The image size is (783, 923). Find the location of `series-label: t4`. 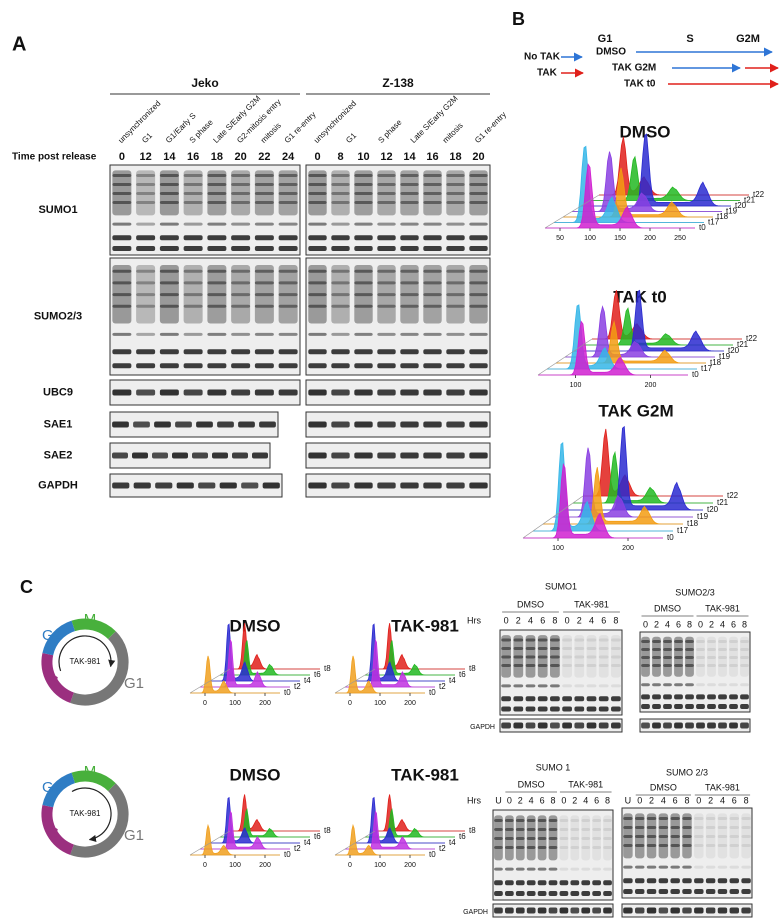

series-label: t4 is located at coordinates (452, 680).